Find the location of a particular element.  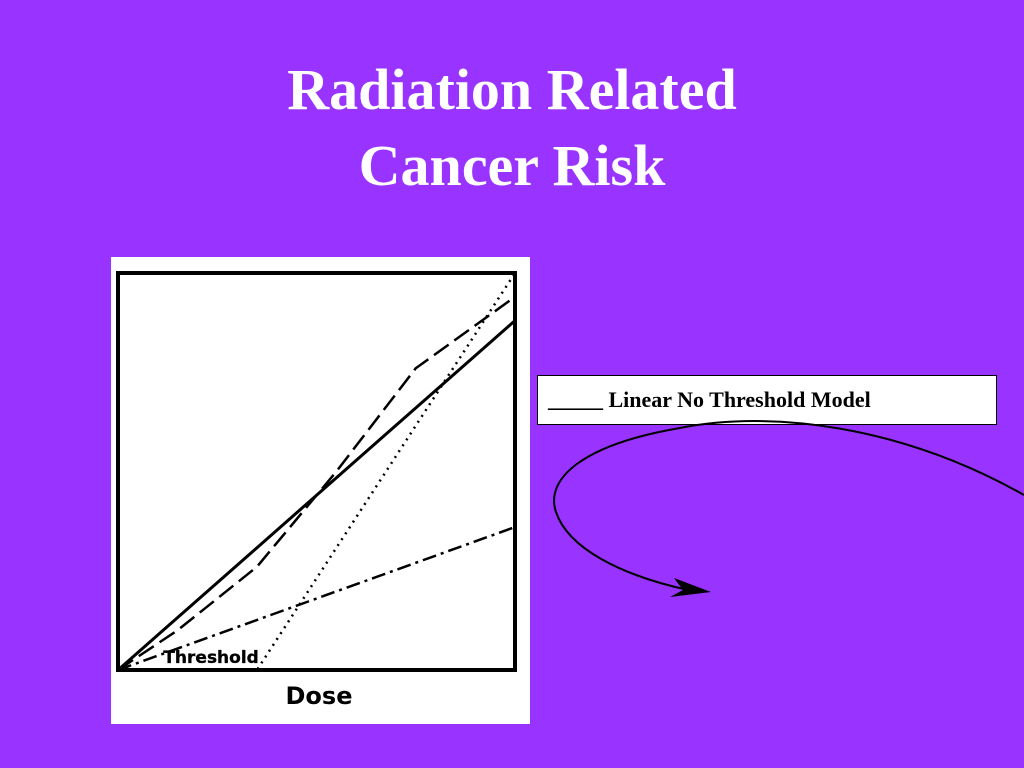

legend-box: _____ Linear No Threshold Model is located at coordinates (767, 400).